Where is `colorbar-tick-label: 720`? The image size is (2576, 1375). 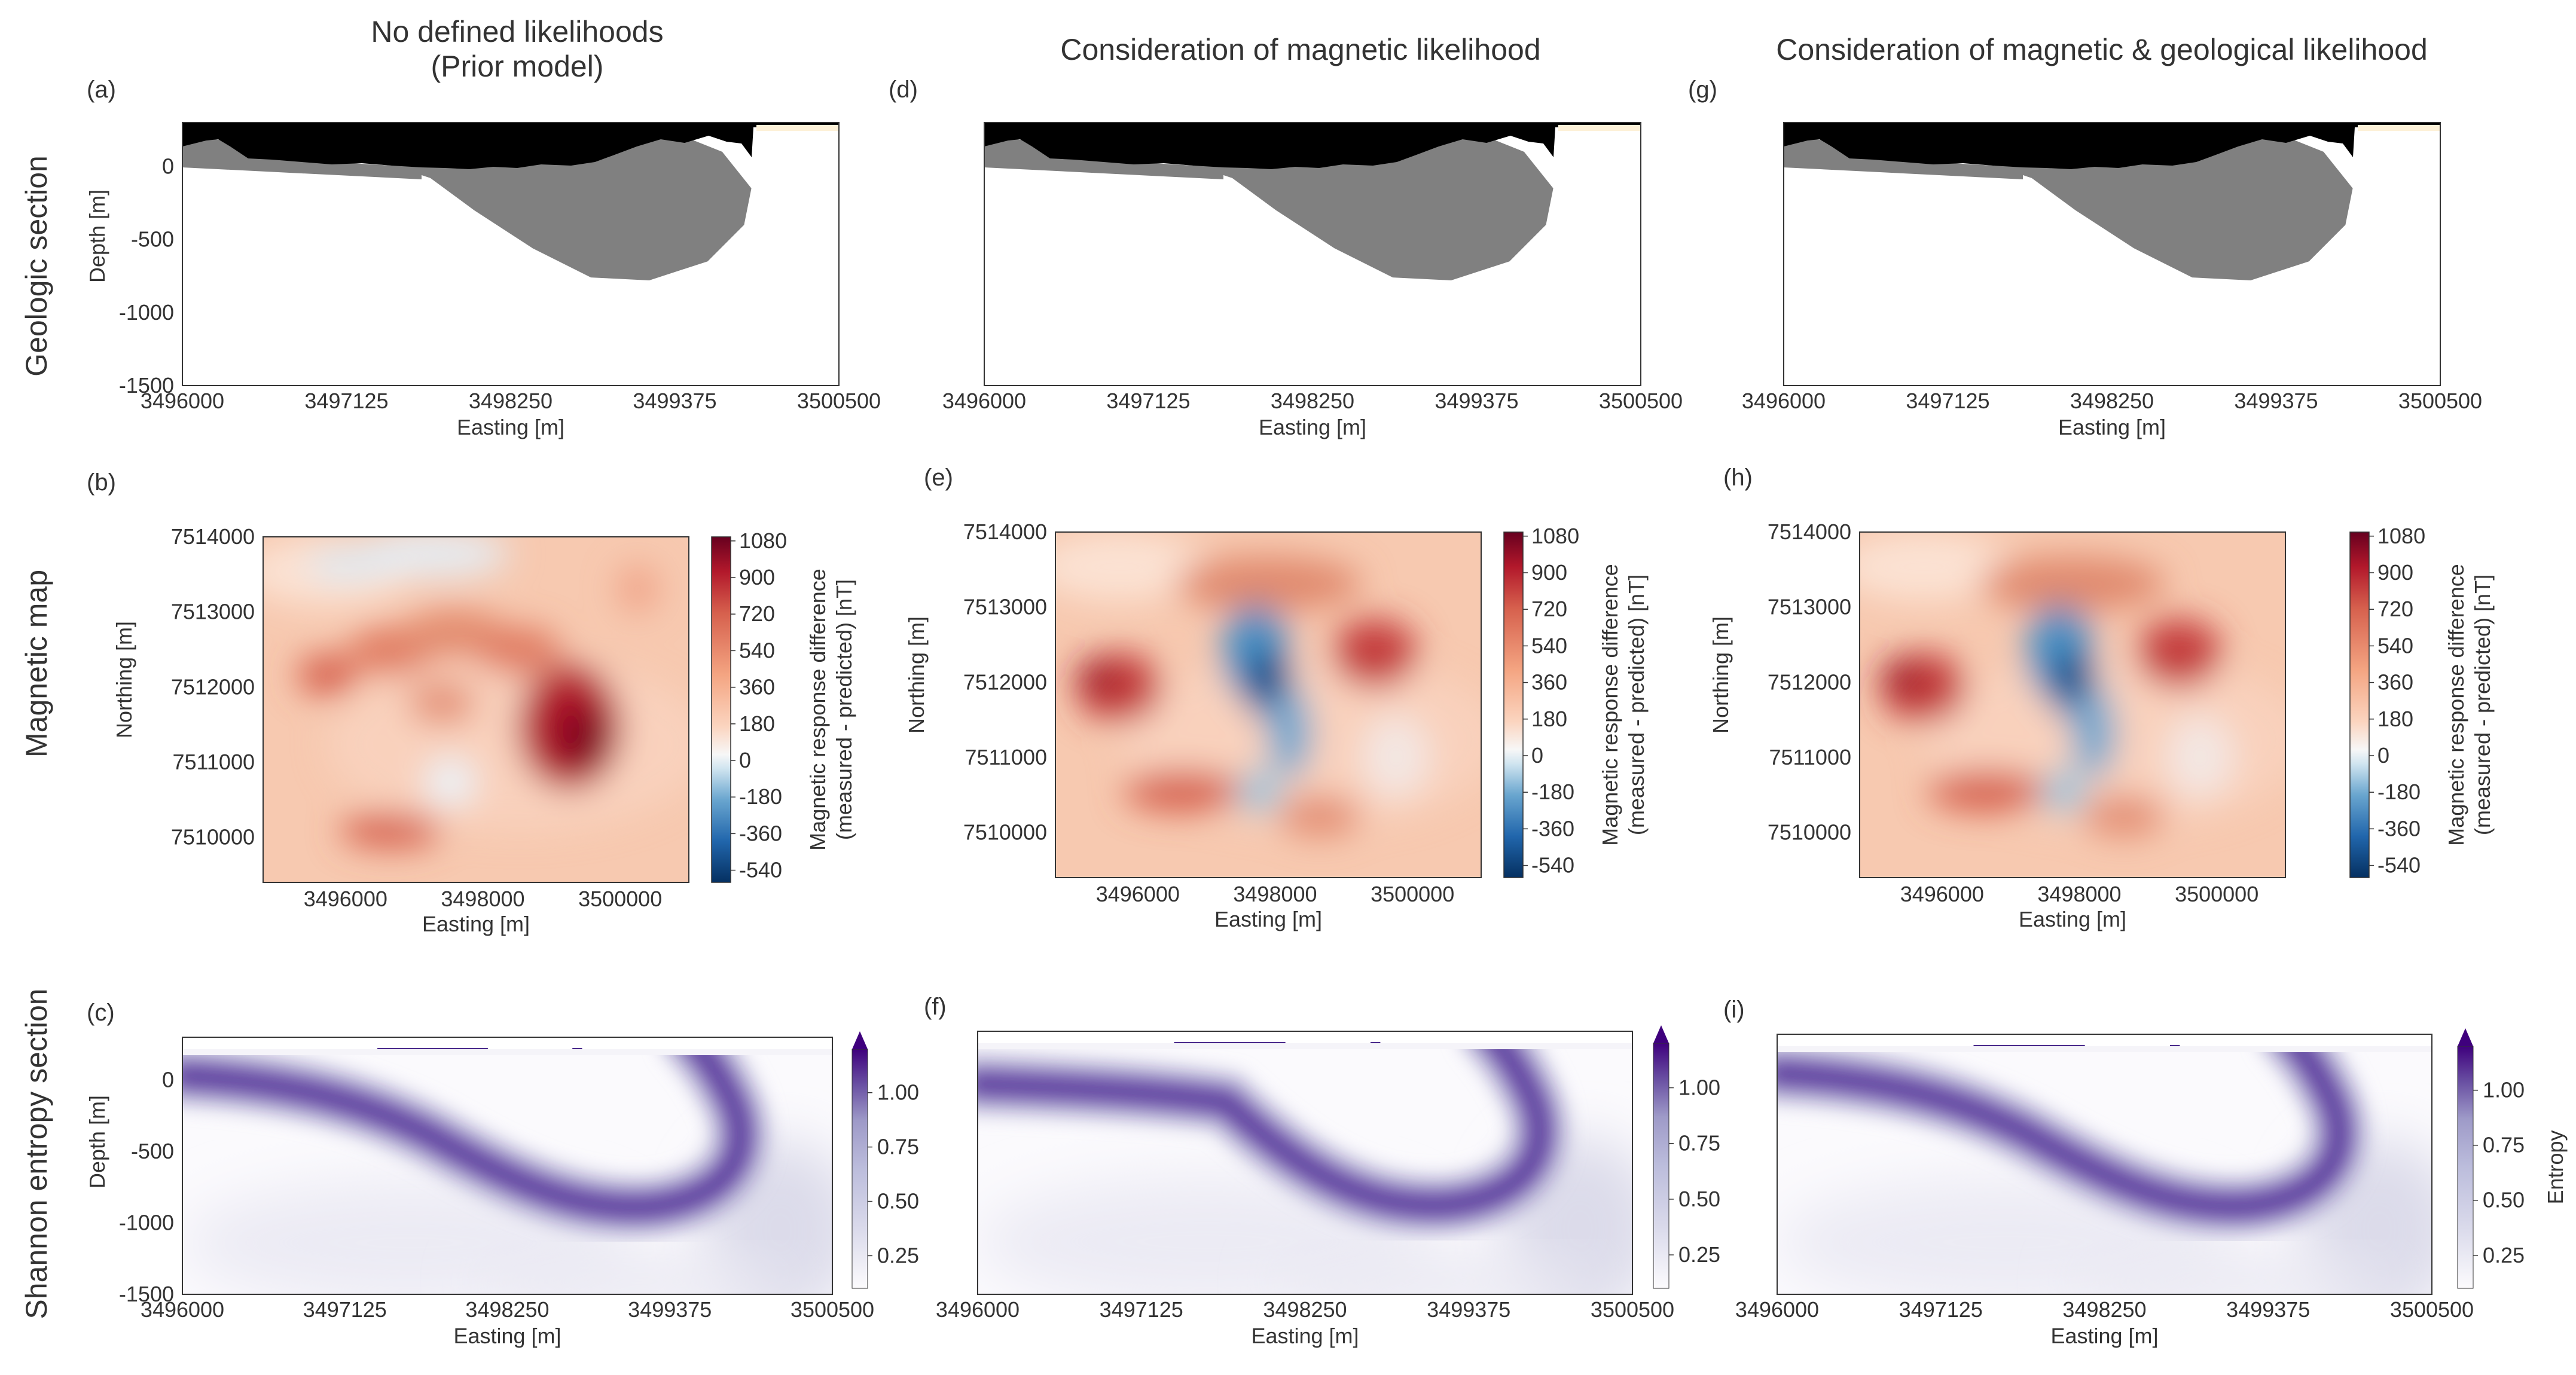
colorbar-tick-label: 720 is located at coordinates (2395, 609).